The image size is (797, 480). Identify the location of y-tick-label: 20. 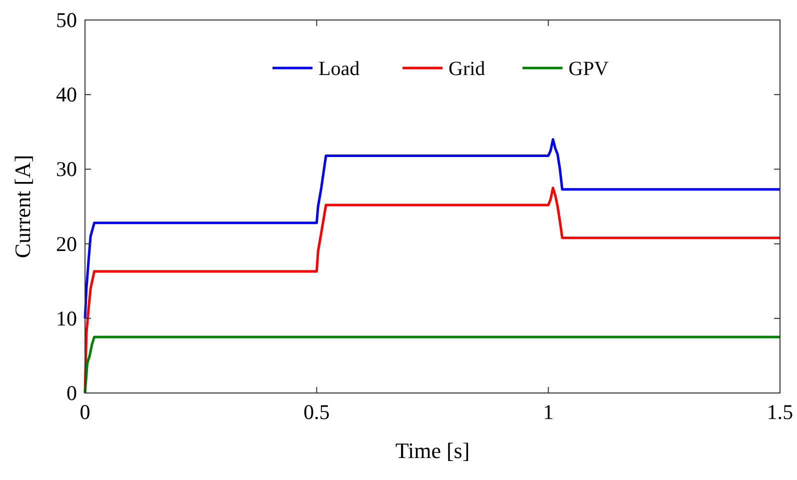
(66, 244).